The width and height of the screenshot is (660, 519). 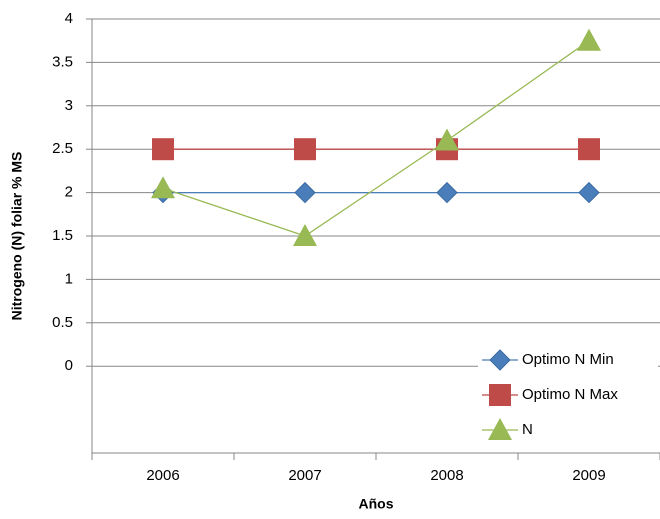 I want to click on y-tick-label: 2, so click(x=69, y=192).